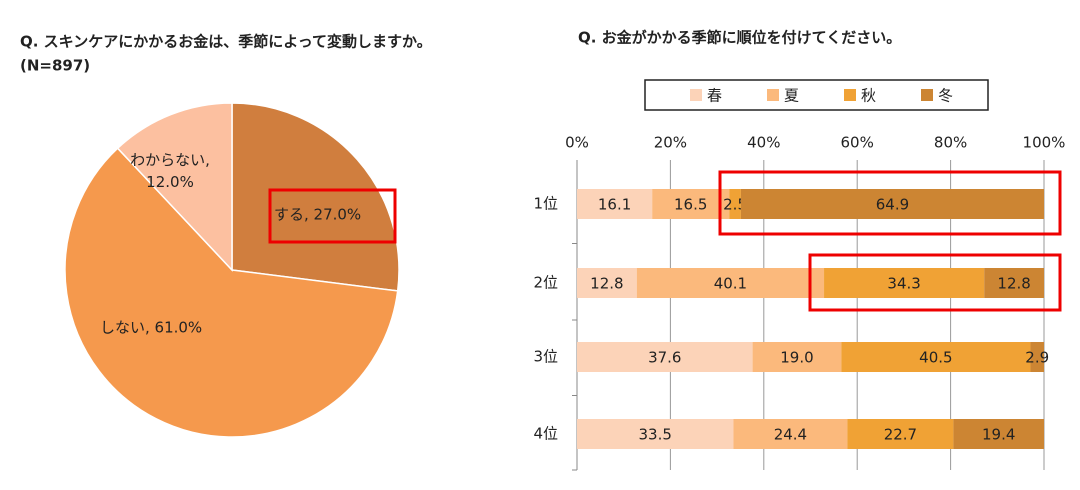  I want to click on data-label: 34.3, so click(903, 284).